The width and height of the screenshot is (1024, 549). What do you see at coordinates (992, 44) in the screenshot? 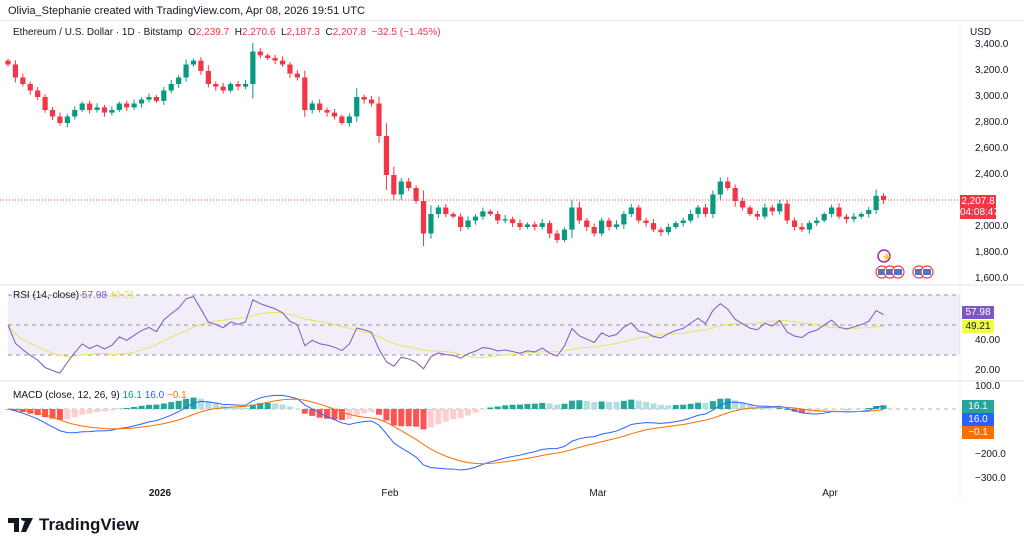
I see `price-tick: 3,400.0` at bounding box center [992, 44].